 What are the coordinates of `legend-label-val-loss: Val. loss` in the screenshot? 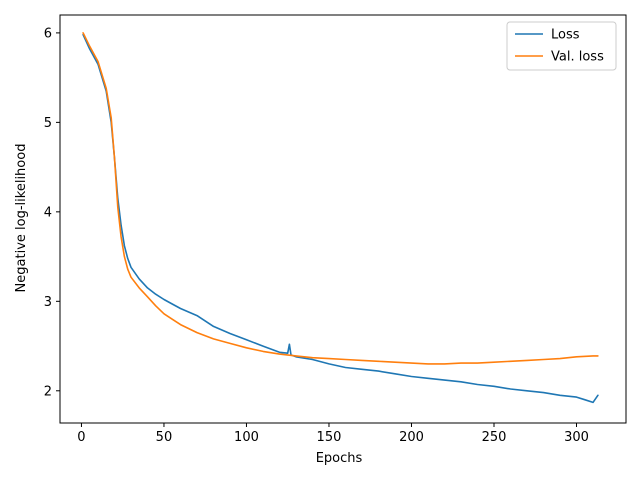 It's located at (577, 57).